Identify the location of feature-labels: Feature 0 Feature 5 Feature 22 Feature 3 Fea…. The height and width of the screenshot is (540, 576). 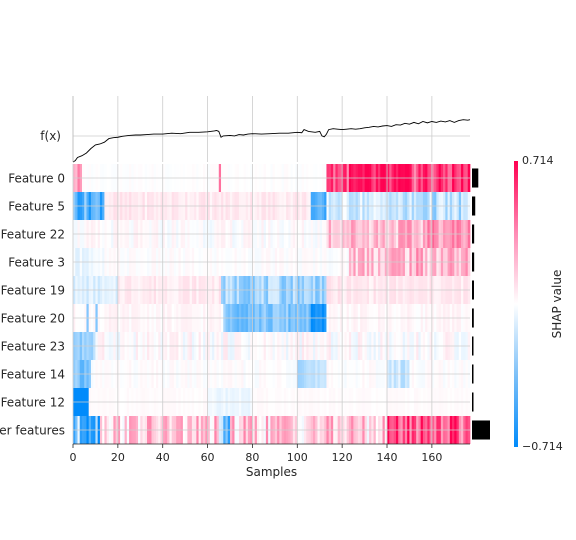
(32, 305).